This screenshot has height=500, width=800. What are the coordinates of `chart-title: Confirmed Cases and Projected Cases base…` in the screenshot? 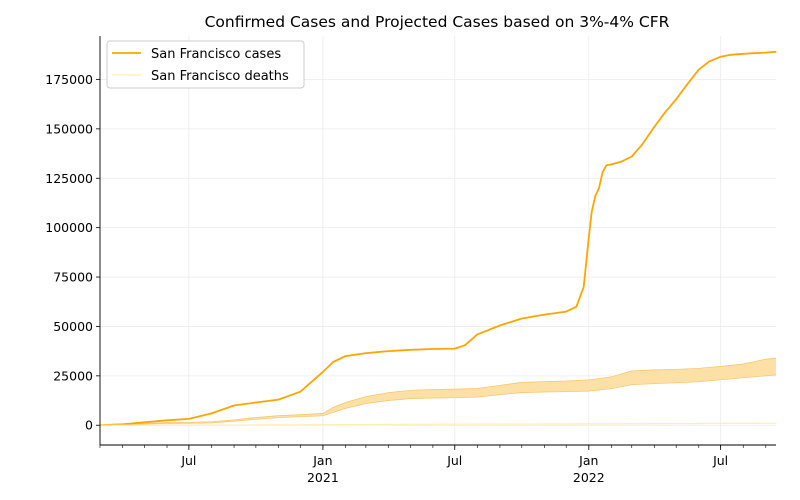 It's located at (437, 22).